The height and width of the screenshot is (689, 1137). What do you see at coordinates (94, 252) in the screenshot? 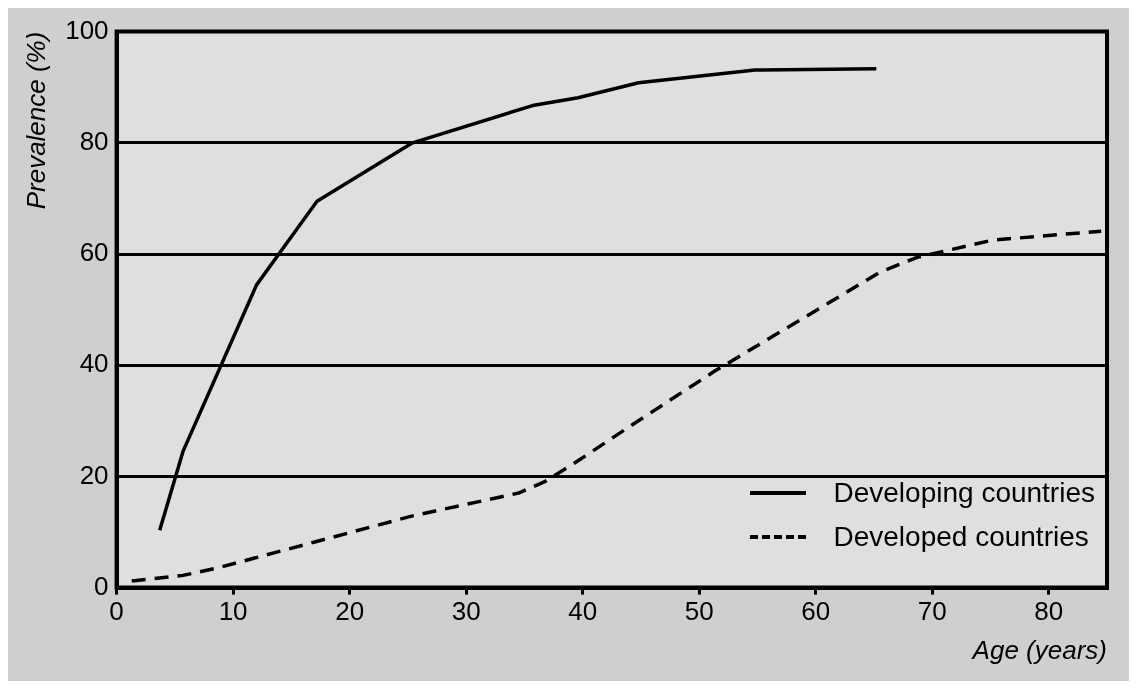
I see `y-tick-label: 60` at bounding box center [94, 252].